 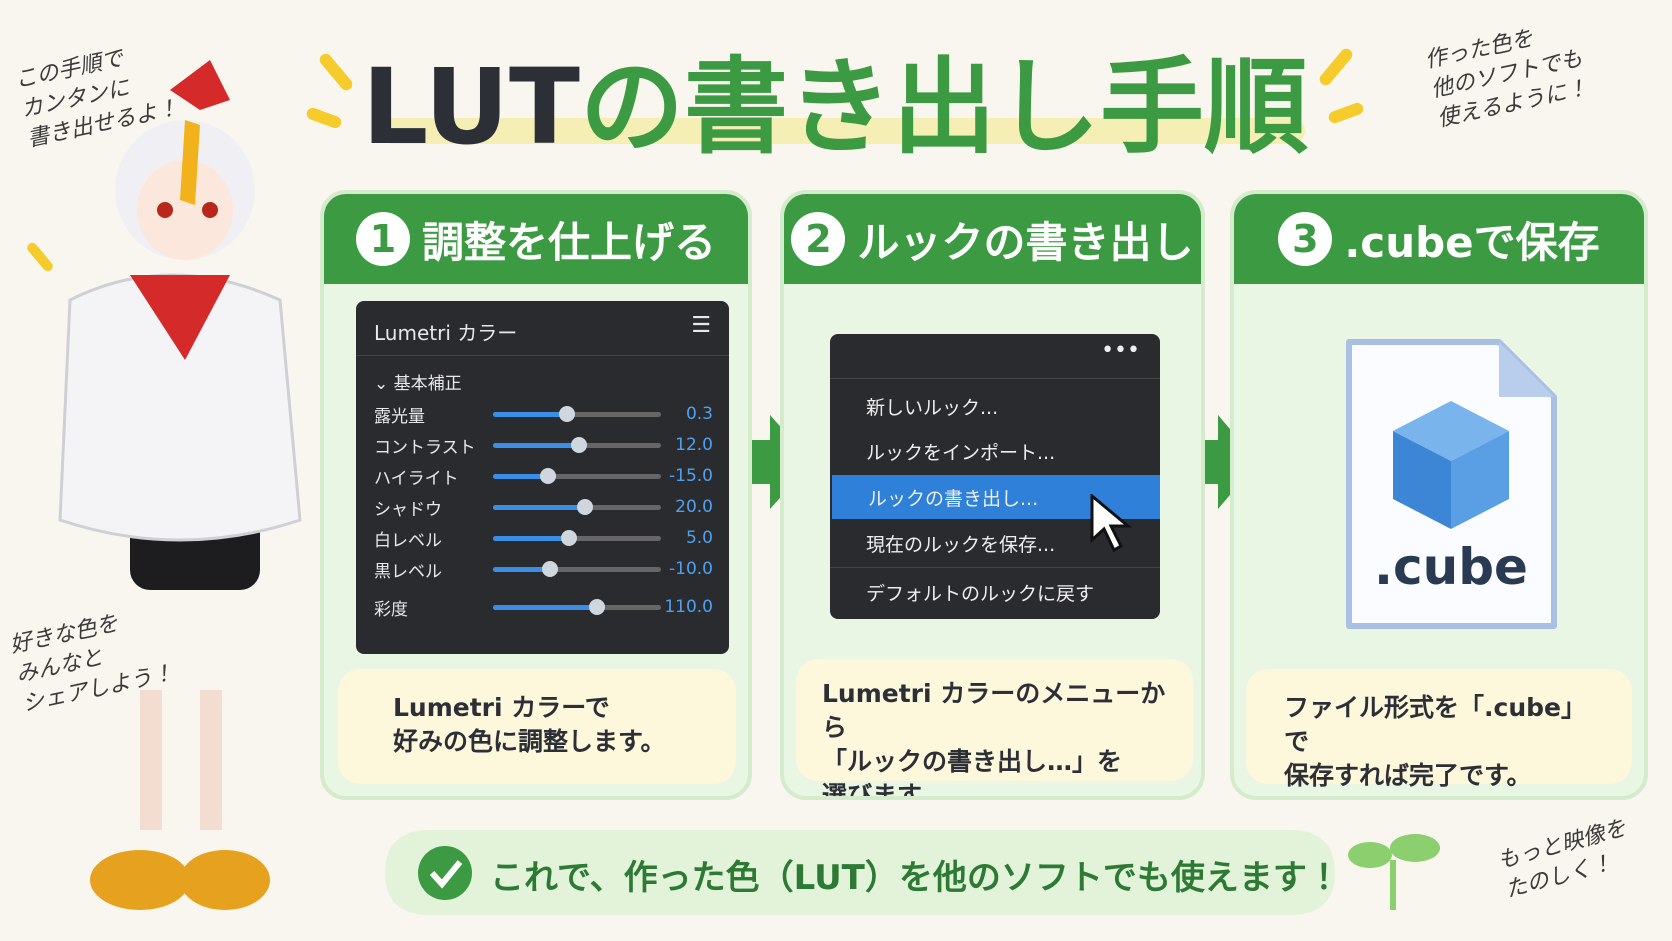 I want to click on step-header: 3 .cubeで保存, so click(x=1439, y=239).